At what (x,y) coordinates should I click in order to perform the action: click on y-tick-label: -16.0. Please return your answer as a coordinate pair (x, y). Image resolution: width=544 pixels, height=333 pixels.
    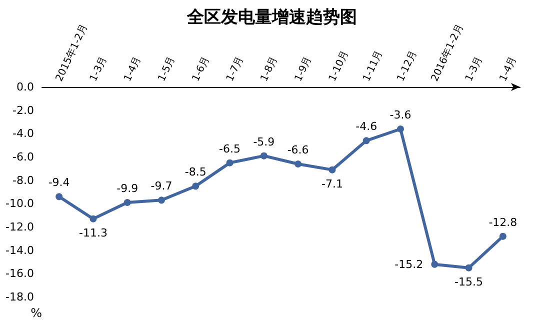
    Looking at the image, I should click on (20, 273).